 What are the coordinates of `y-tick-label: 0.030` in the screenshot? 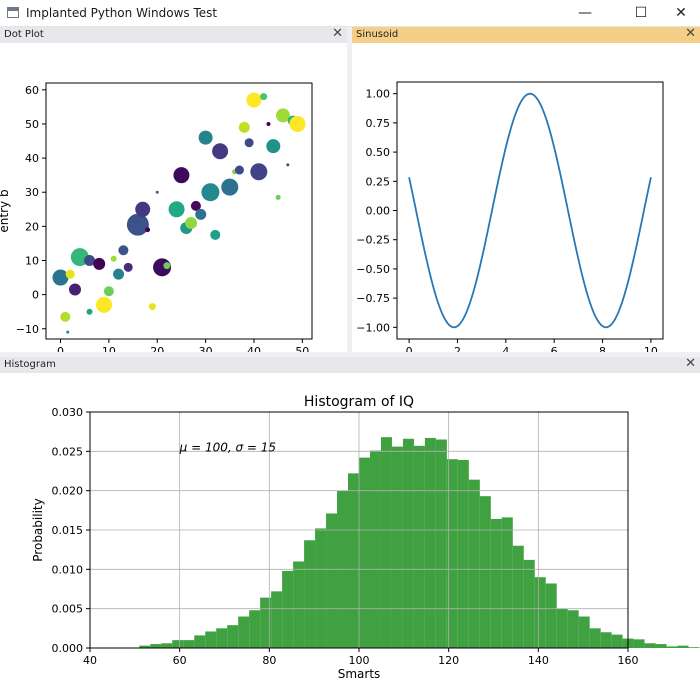 It's located at (68, 412).